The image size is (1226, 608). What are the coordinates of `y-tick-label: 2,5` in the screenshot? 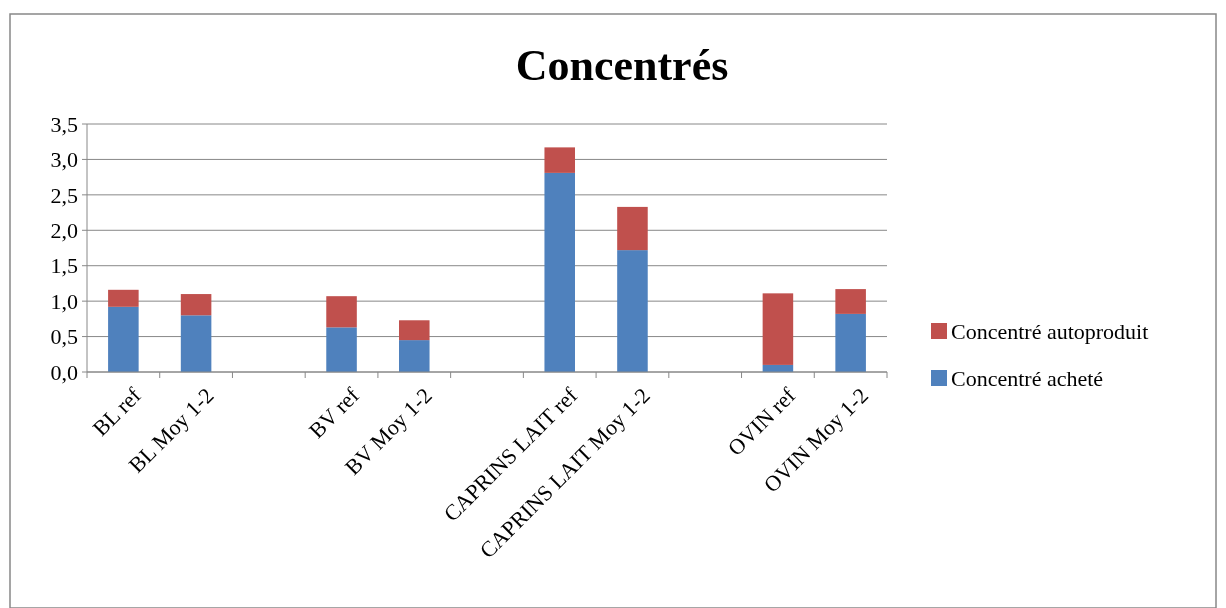 It's located at (64, 195).